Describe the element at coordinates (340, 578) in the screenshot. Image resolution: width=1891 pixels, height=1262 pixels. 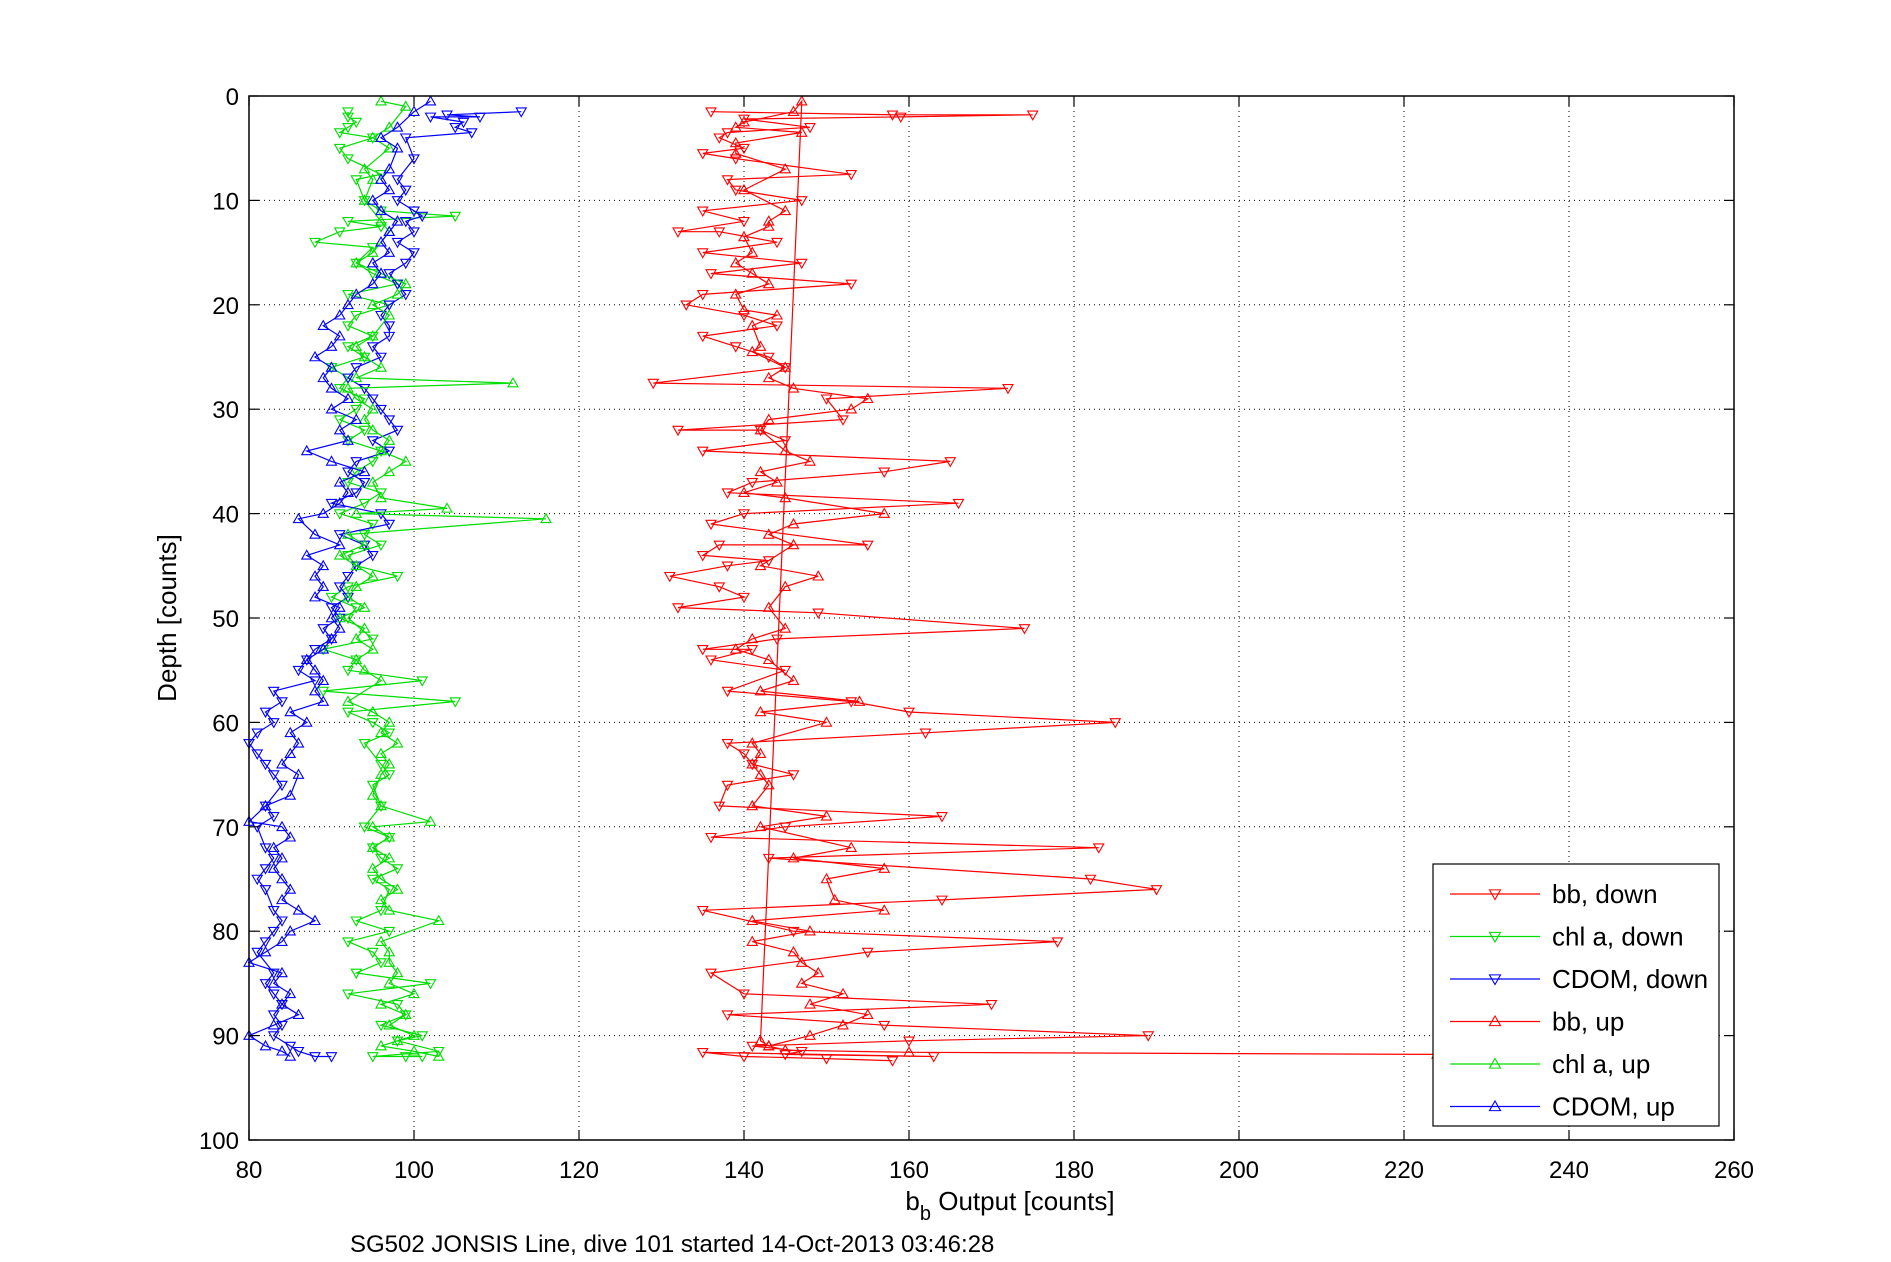
I see `series-cdom-up` at that location.